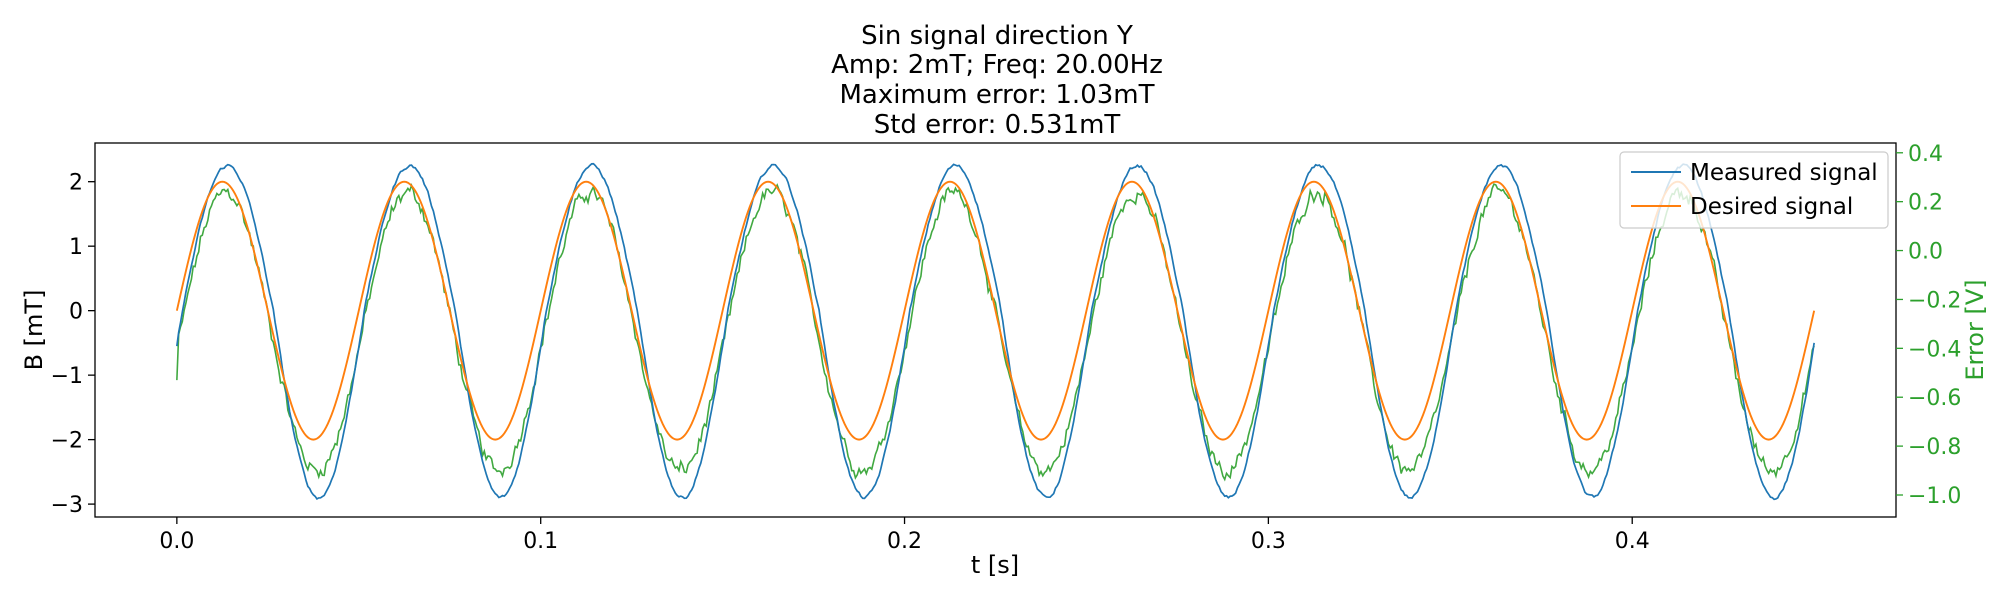  I want to click on title-line-2: Amp: 2mT; Freq: 20.00Hz, so click(997, 65).